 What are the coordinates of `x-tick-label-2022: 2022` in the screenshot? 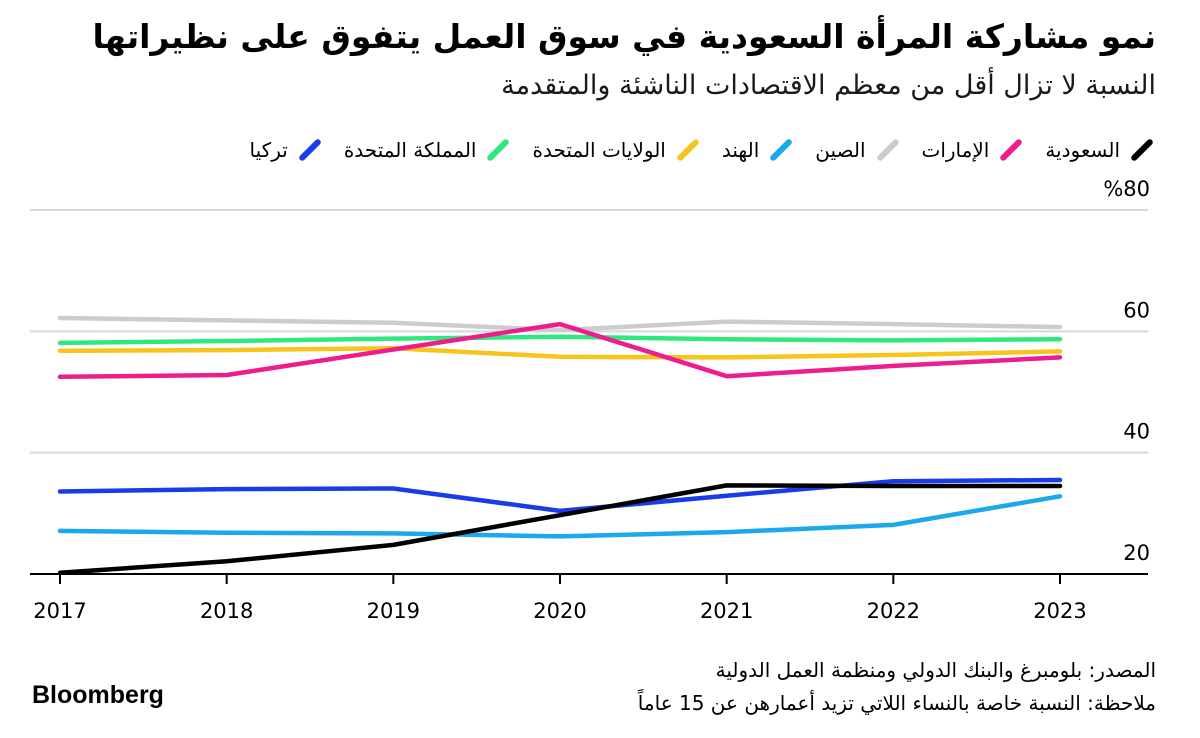 It's located at (893, 611).